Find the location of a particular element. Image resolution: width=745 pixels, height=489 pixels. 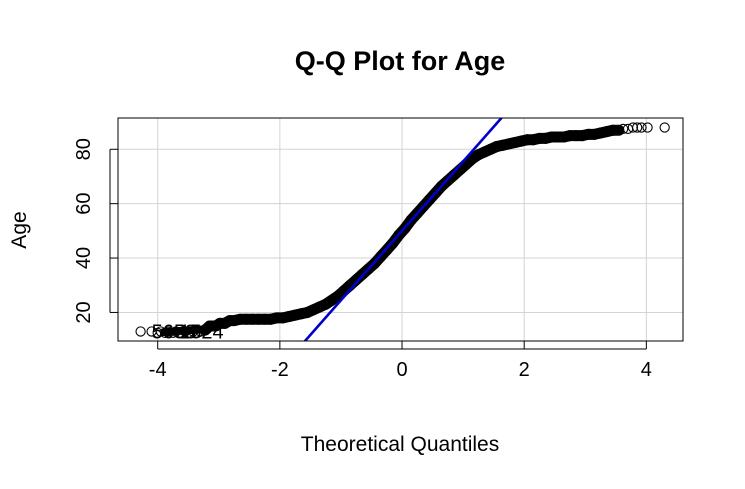

x-tick-label: 4 is located at coordinates (646, 370).